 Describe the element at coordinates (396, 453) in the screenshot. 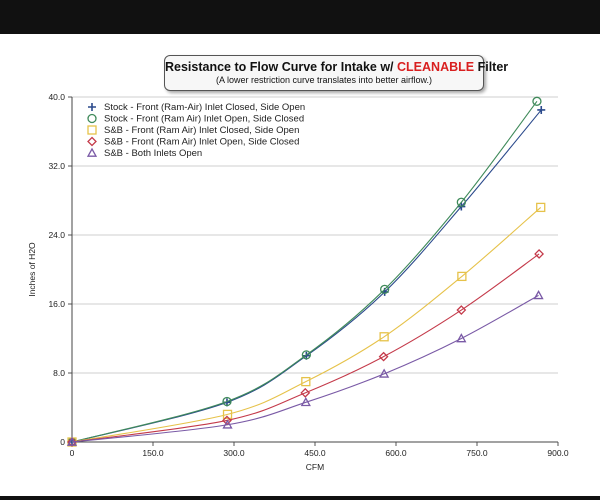

I see `x-tick-label: 600.0` at that location.